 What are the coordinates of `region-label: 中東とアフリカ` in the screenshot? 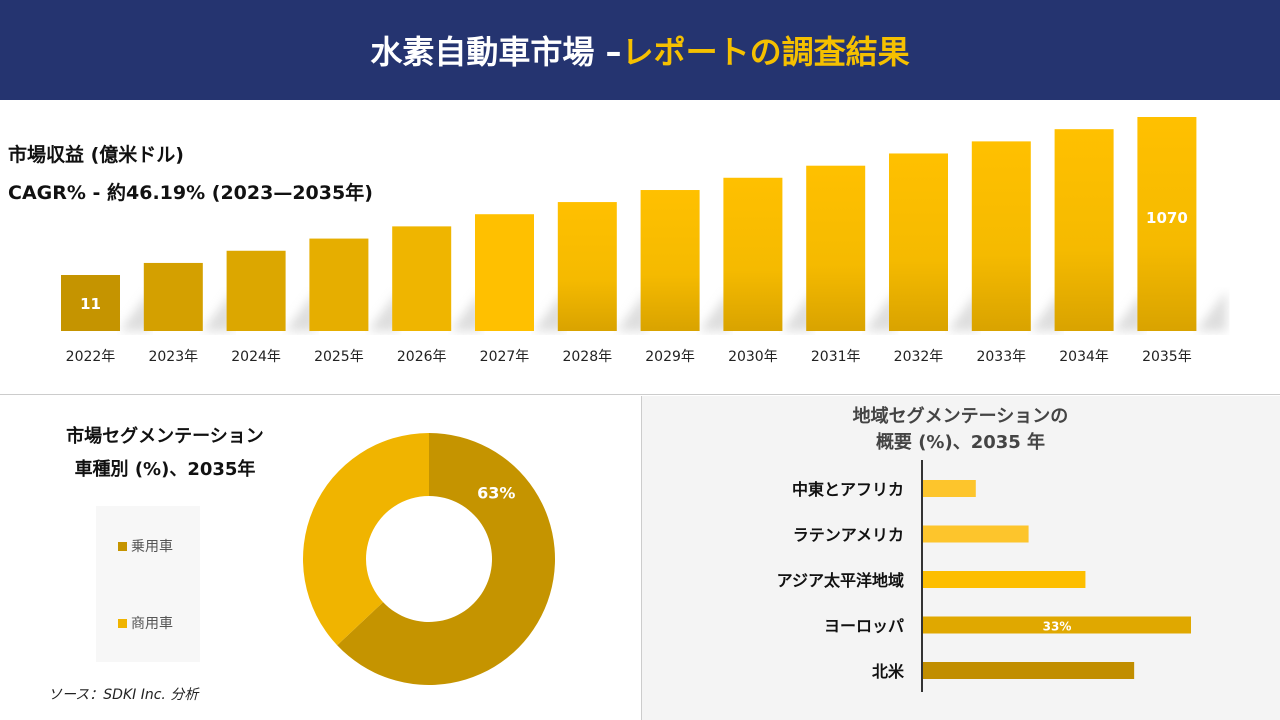 It's located at (848, 489).